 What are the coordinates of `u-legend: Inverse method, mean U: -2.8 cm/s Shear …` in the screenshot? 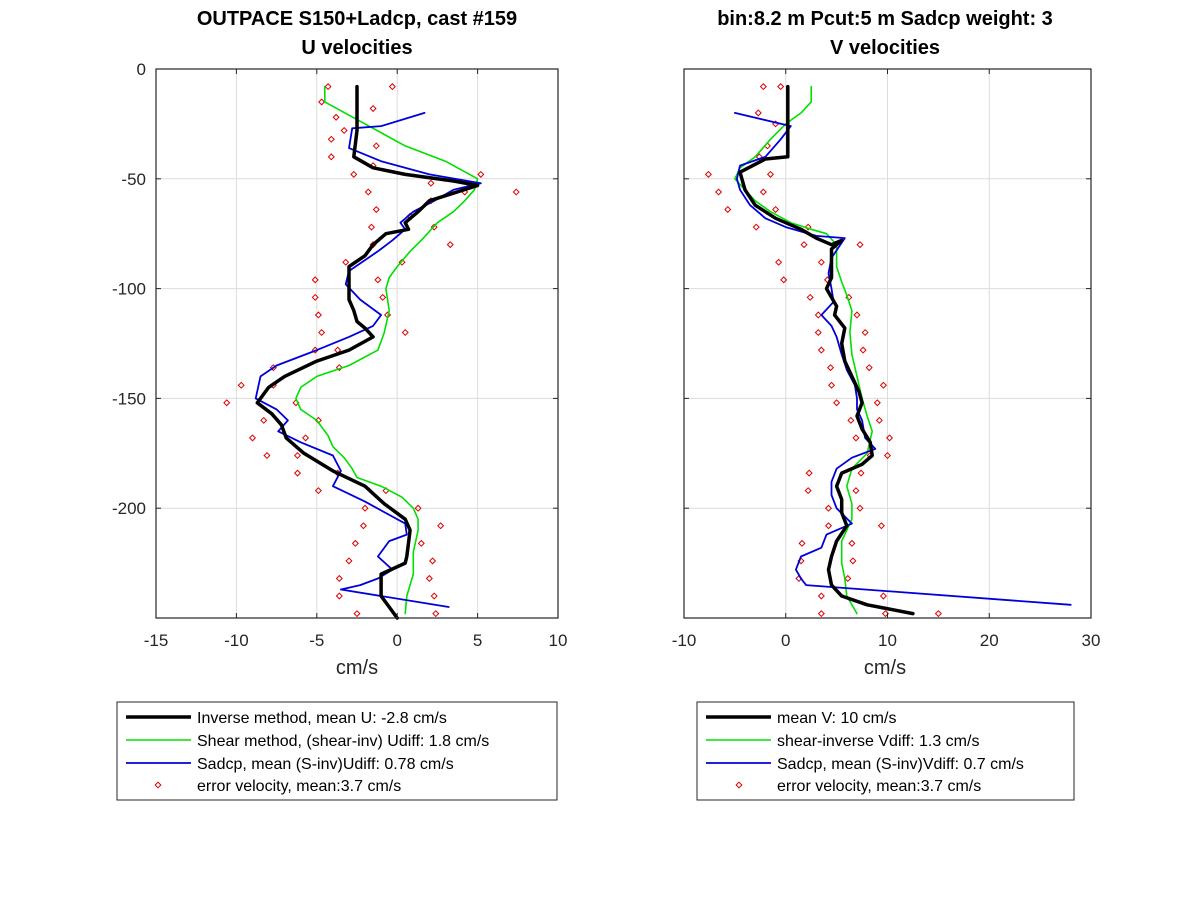 It's located at (337, 751).